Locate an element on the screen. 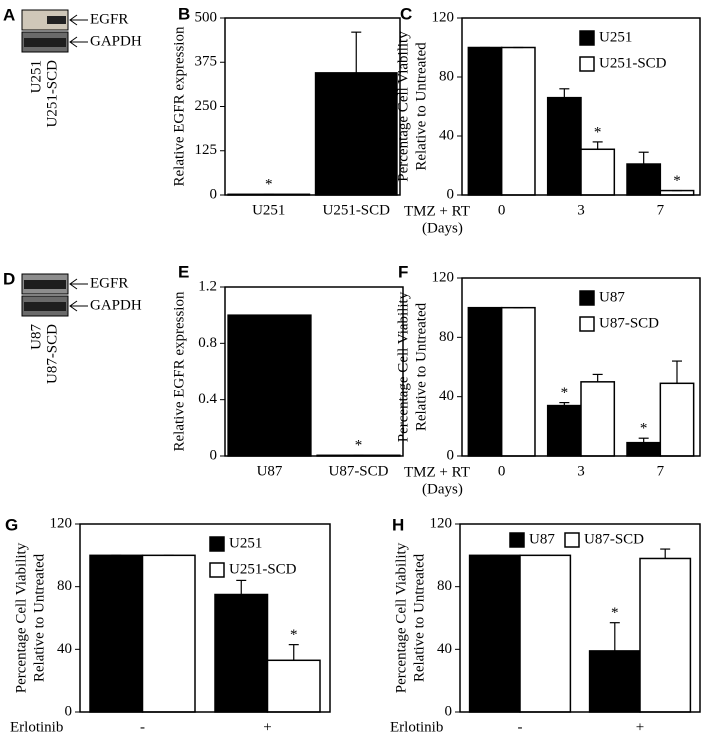  legend-label: U87 is located at coordinates (612, 297).